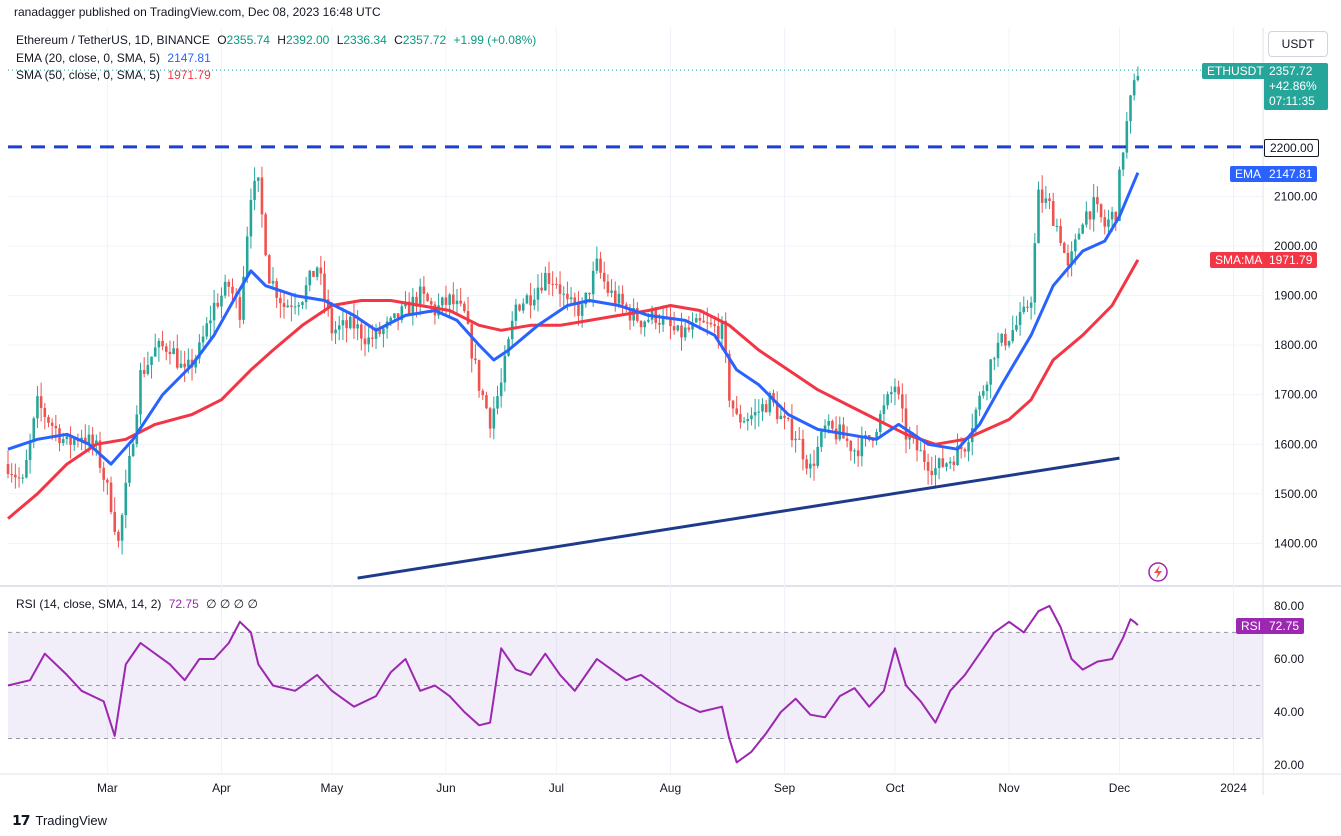 This screenshot has height=836, width=1341. I want to click on bar-countdown: 07:11:35, so click(1292, 101).